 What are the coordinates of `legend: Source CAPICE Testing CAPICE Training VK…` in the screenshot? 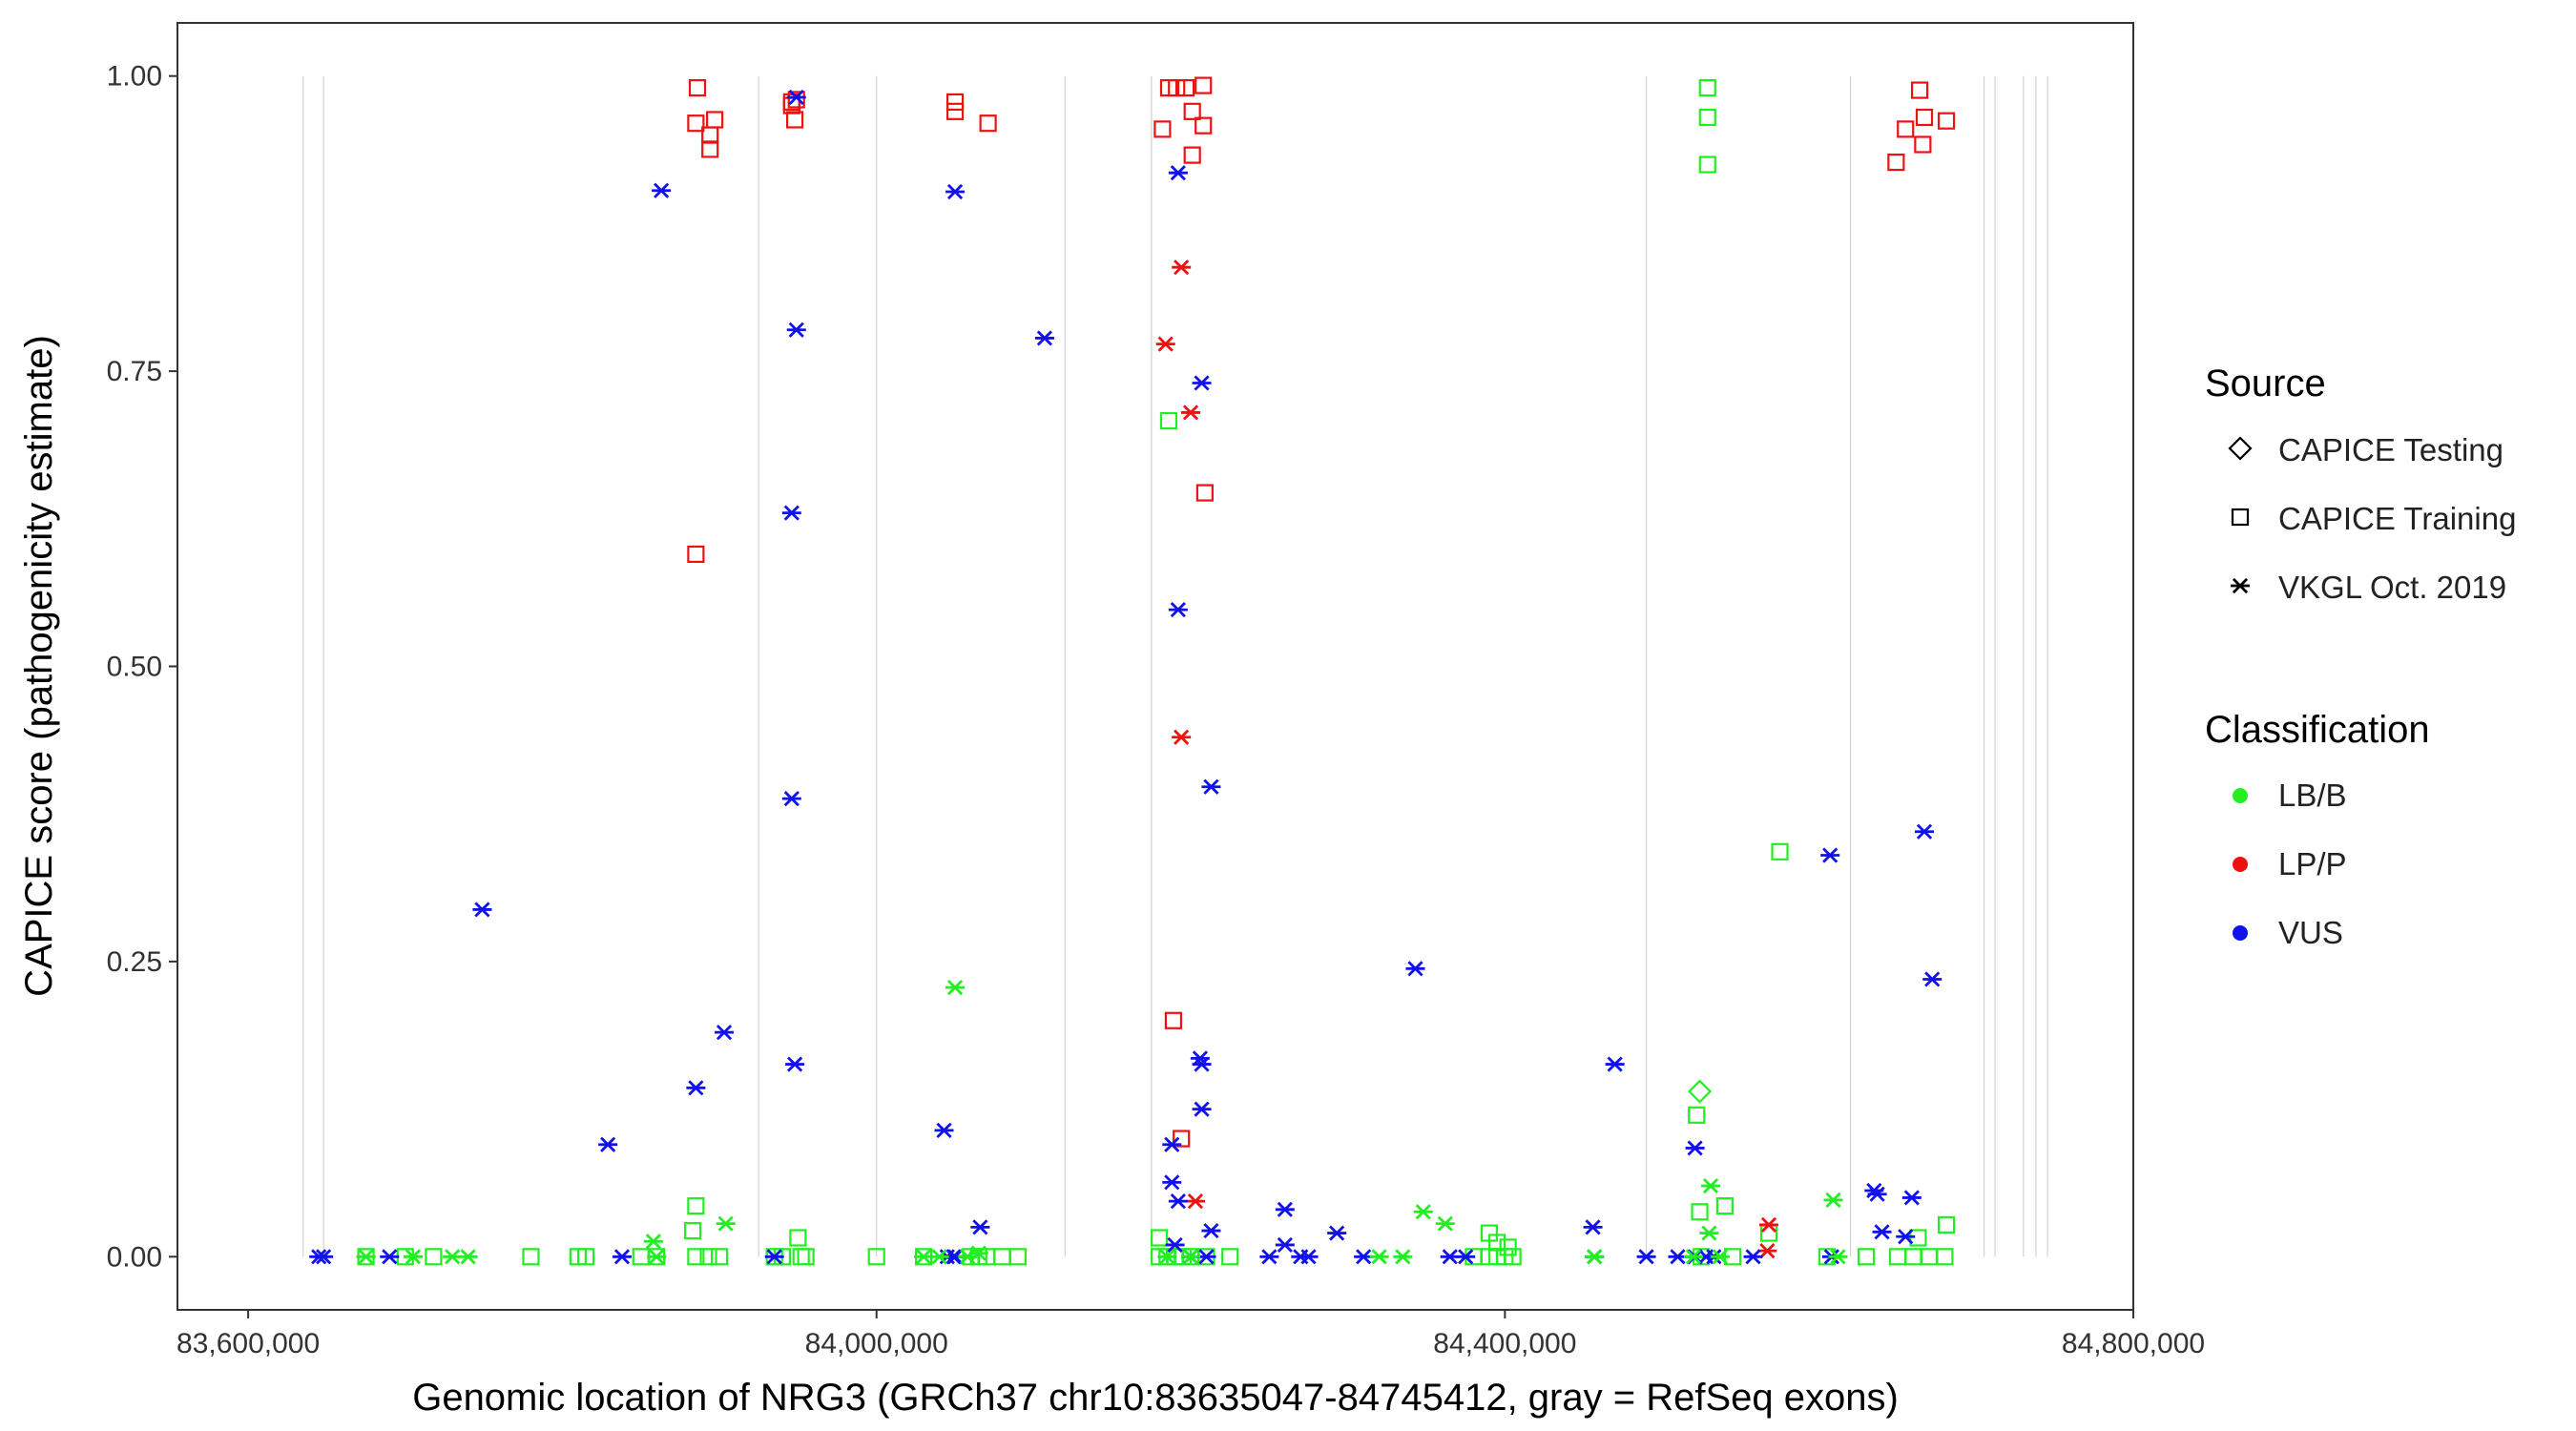 It's located at (2360, 656).